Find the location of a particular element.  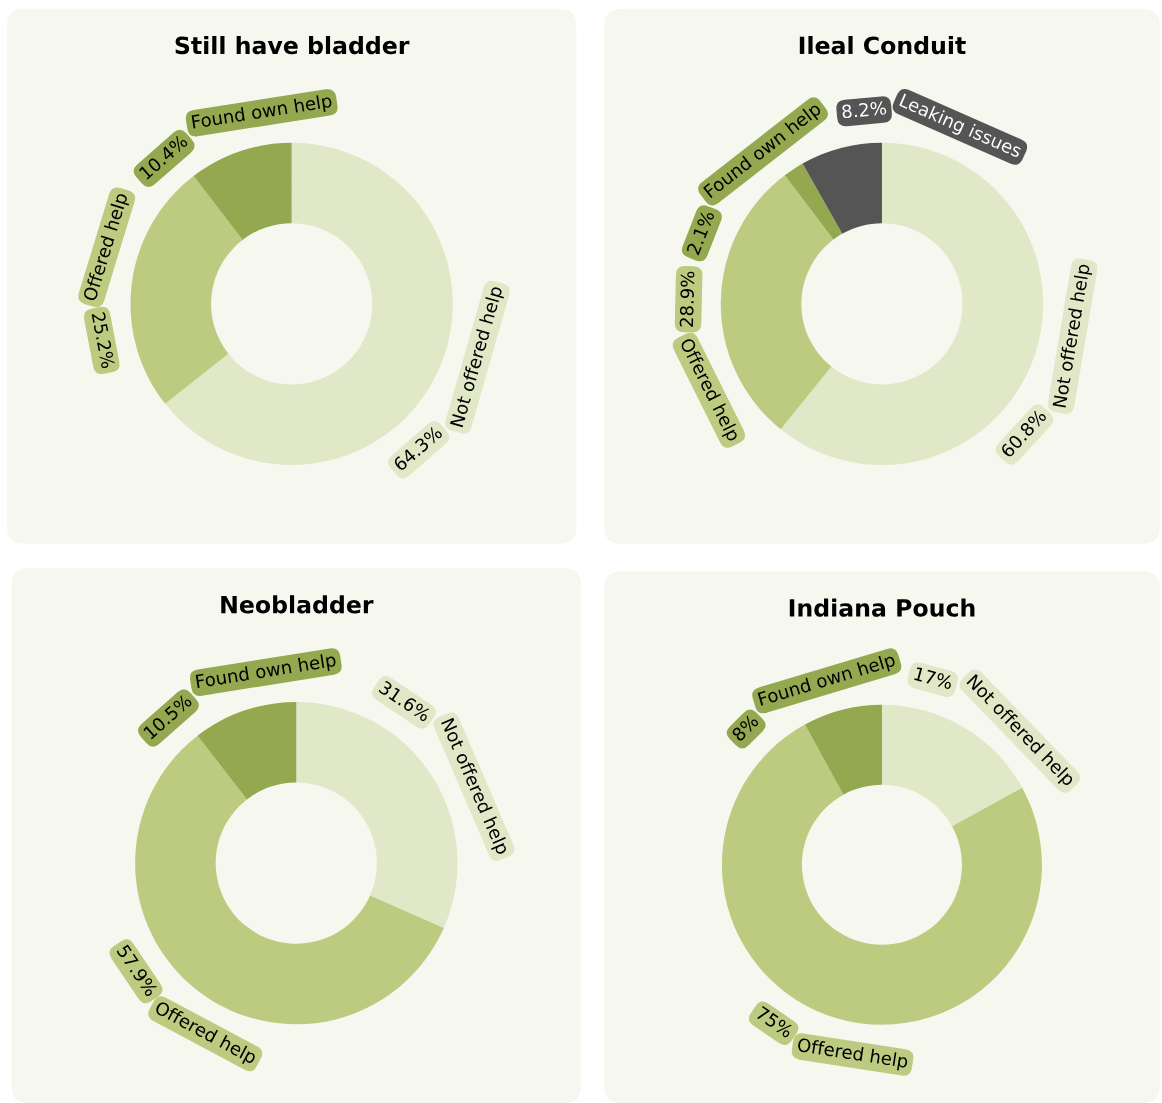

data-label: 28.9% is located at coordinates (687, 299).